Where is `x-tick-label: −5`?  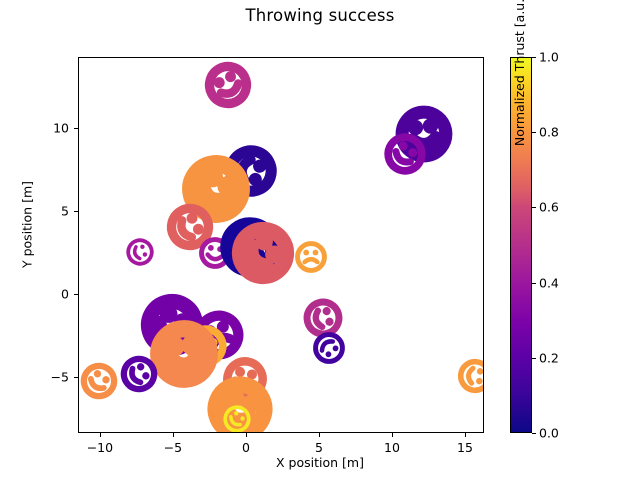 x-tick-label: −5 is located at coordinates (173, 447).